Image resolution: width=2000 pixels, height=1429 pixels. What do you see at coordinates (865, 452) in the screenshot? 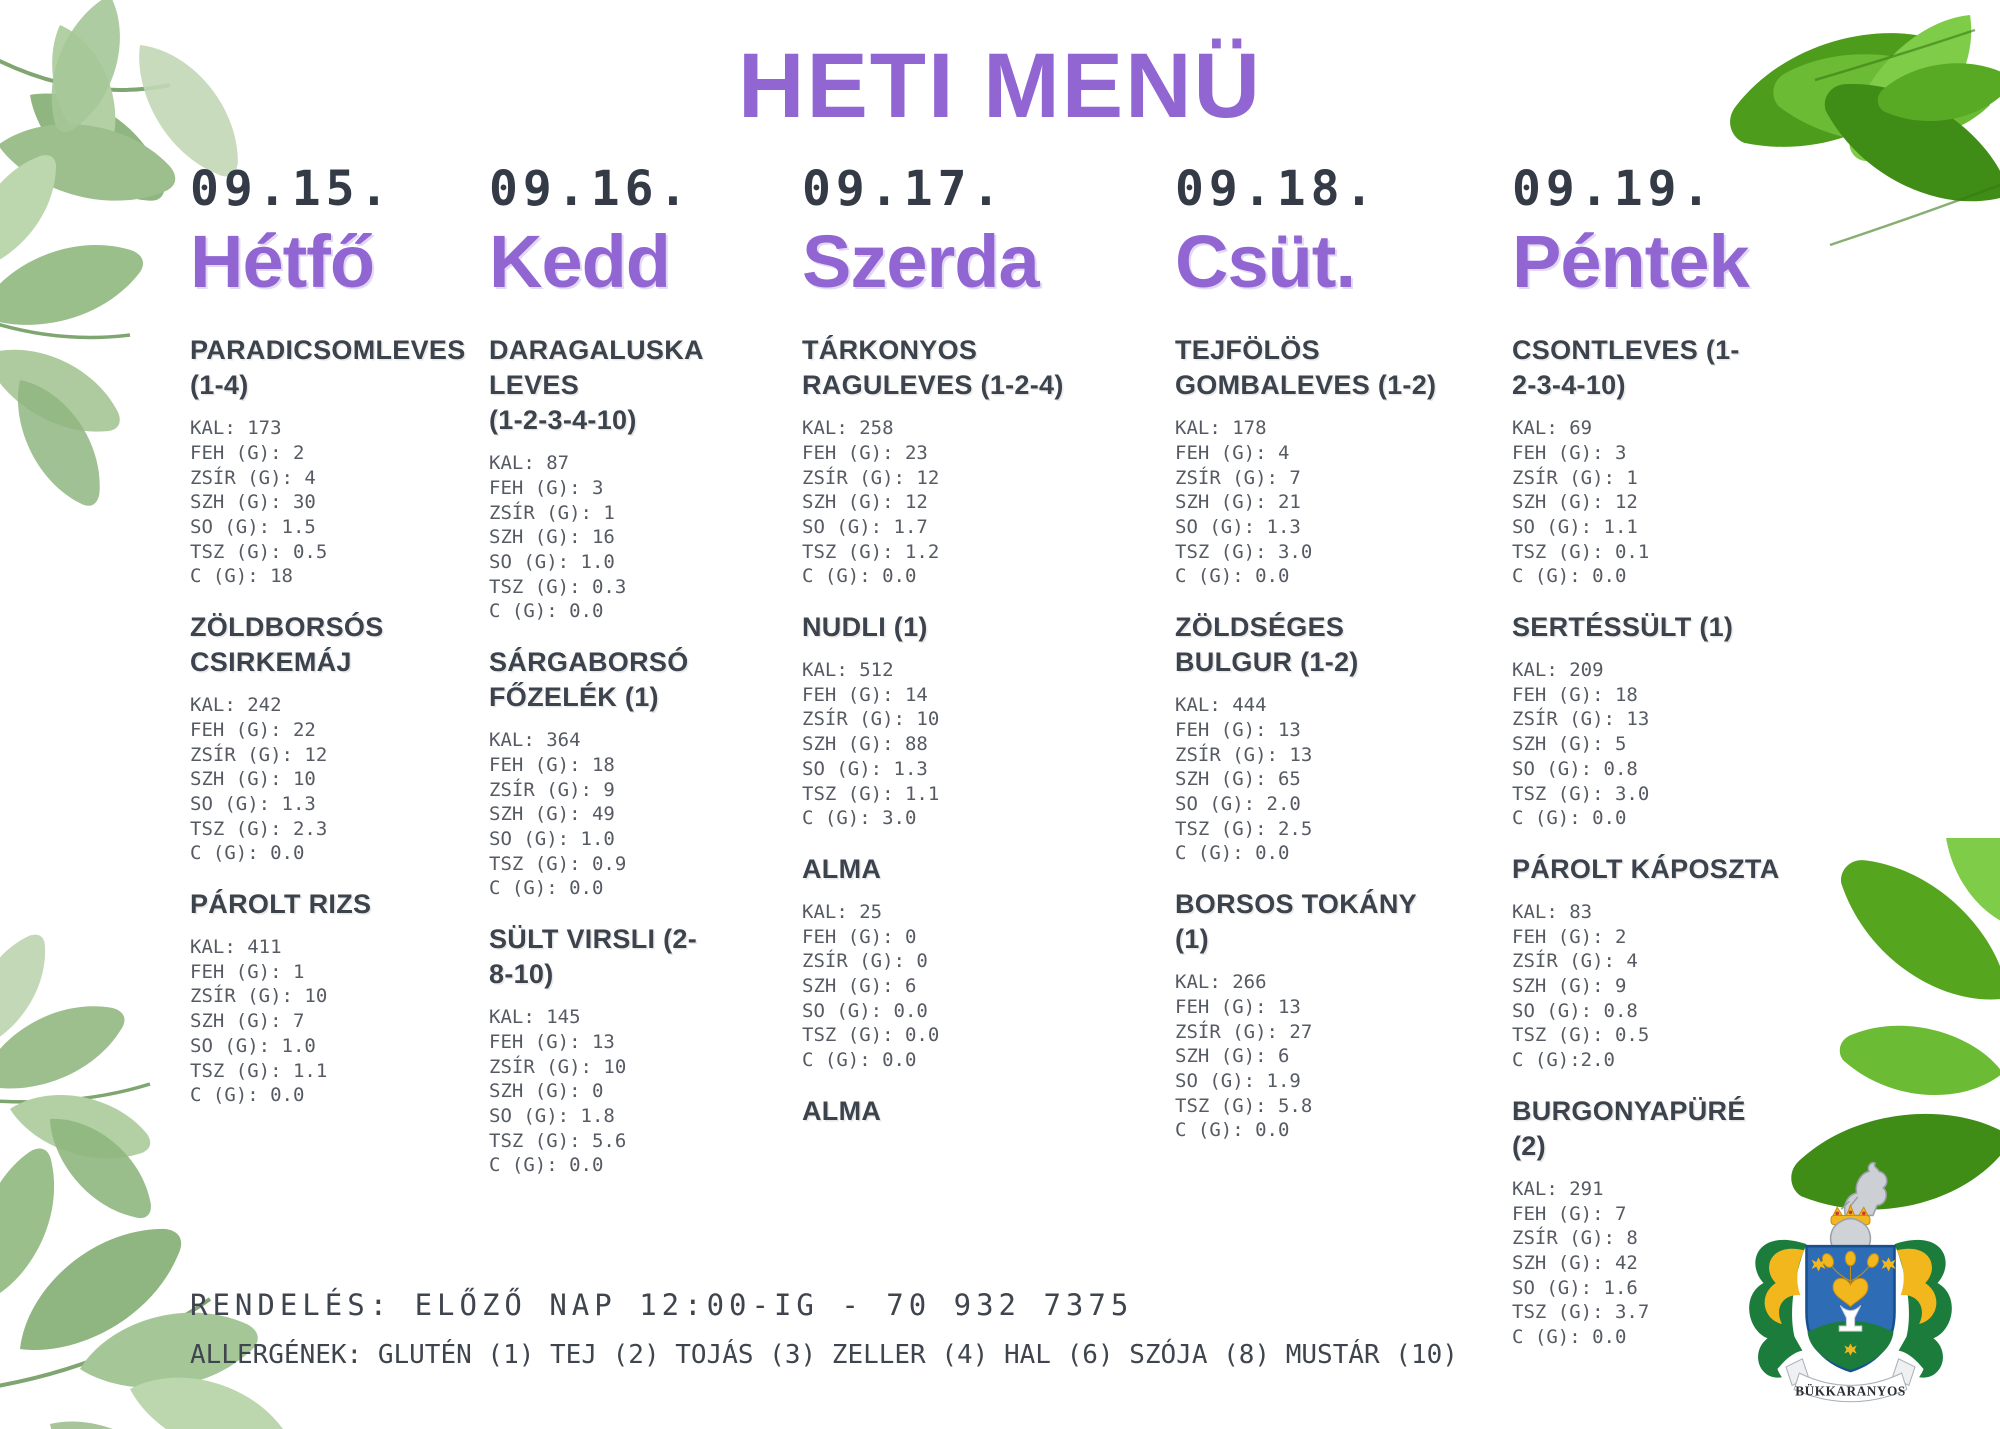
I see `nutrition-line: FEH (G): 23` at bounding box center [865, 452].